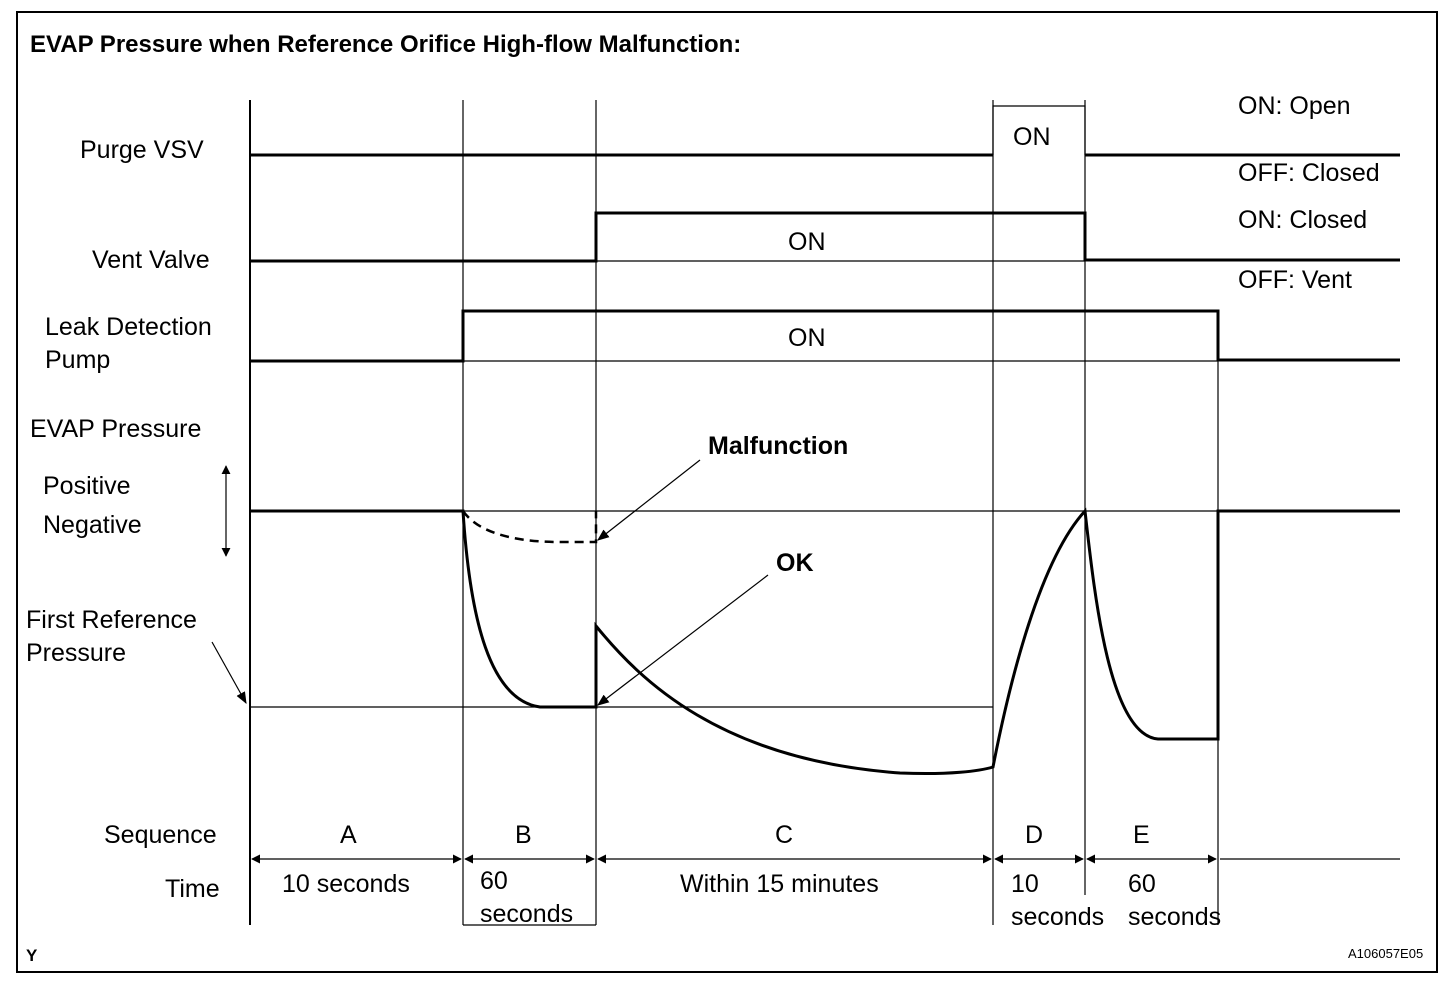 This screenshot has height=990, width=1456. What do you see at coordinates (192, 889) in the screenshot?
I see `time-label: Time` at bounding box center [192, 889].